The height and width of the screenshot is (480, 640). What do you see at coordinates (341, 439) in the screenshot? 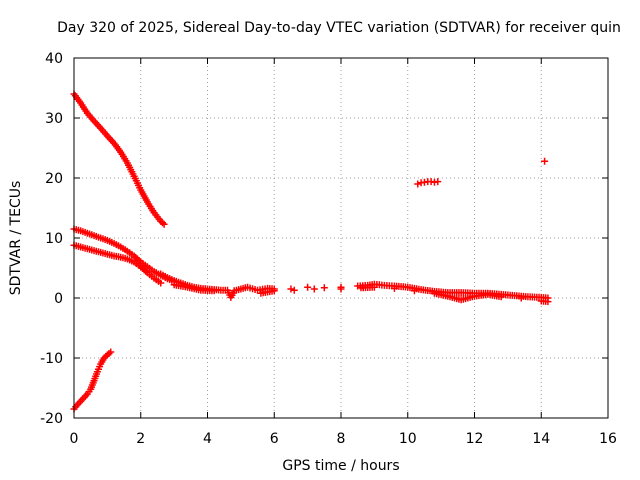
I see `x-tick-label: 8` at bounding box center [341, 439].